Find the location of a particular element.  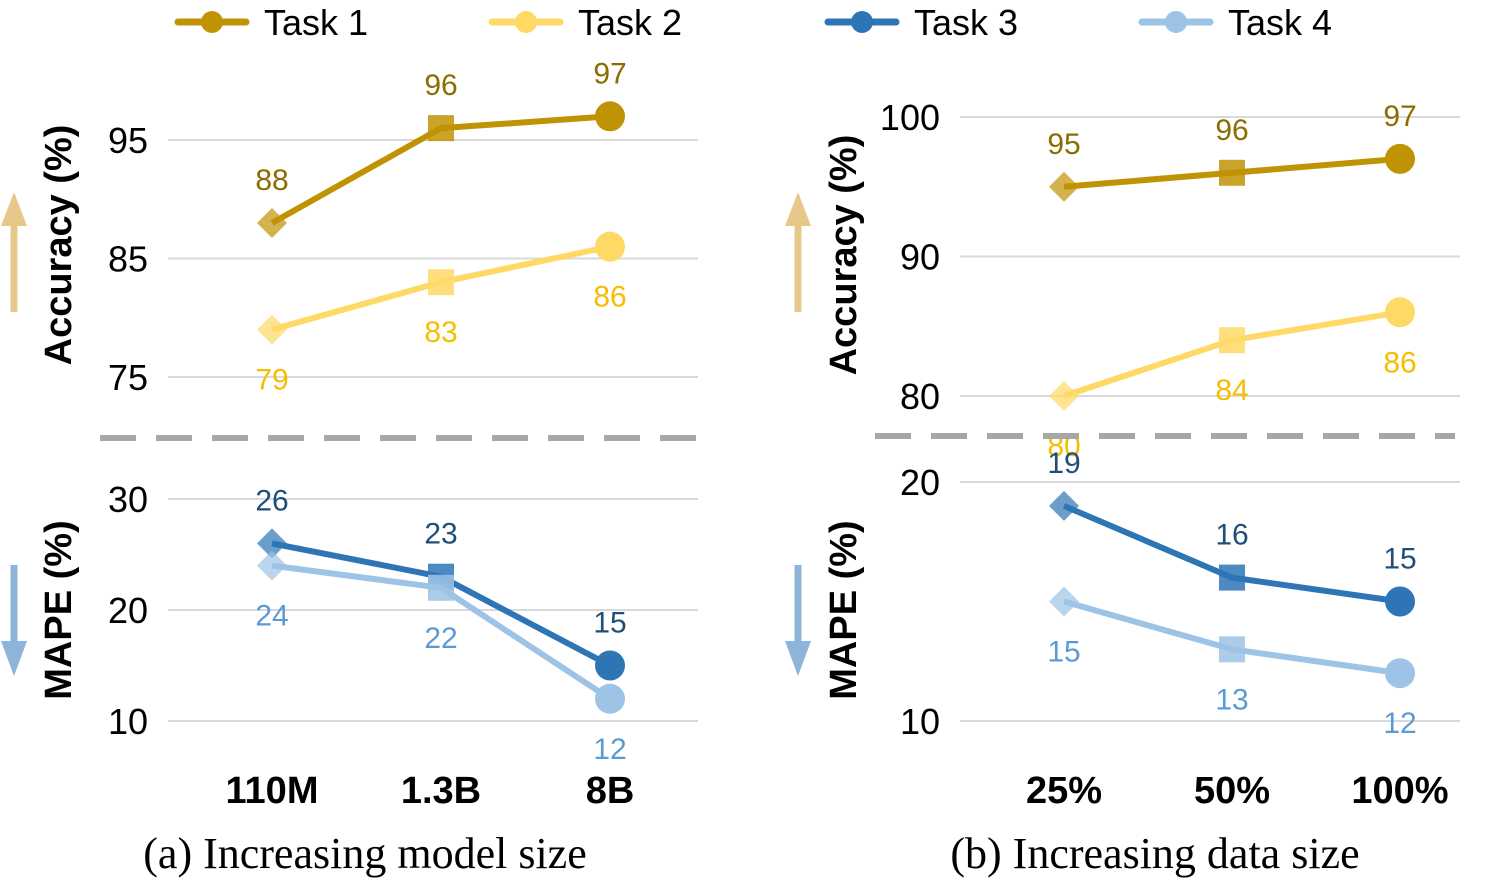

series-task-1: 95 96 97 is located at coordinates (1232, 151).